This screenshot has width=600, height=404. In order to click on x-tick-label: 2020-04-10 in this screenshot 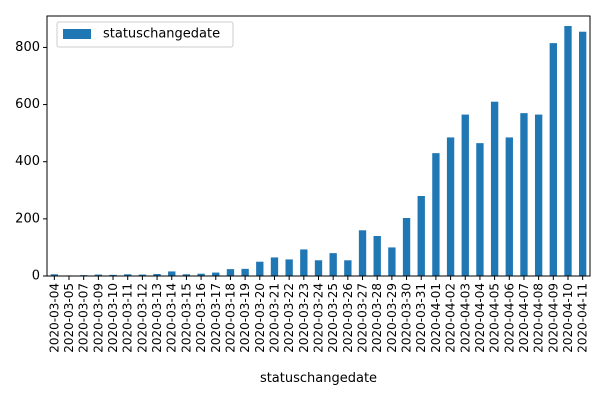, I will do `click(568, 318)`.